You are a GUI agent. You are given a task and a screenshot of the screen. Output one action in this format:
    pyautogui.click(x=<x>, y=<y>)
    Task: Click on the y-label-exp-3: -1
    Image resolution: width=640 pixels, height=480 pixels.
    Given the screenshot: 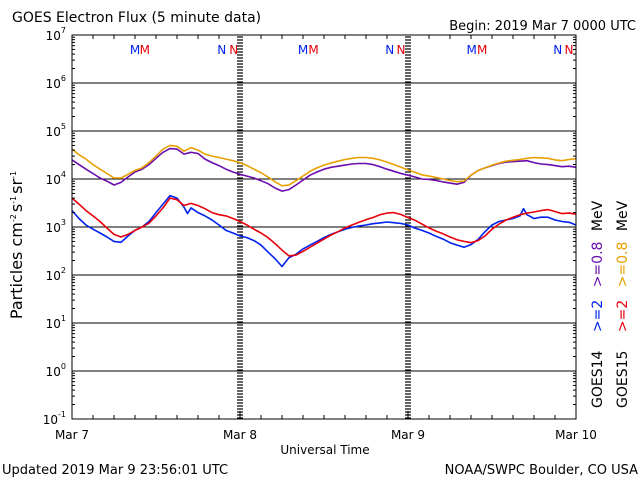 What is the action you would take?
    pyautogui.click(x=13, y=175)
    